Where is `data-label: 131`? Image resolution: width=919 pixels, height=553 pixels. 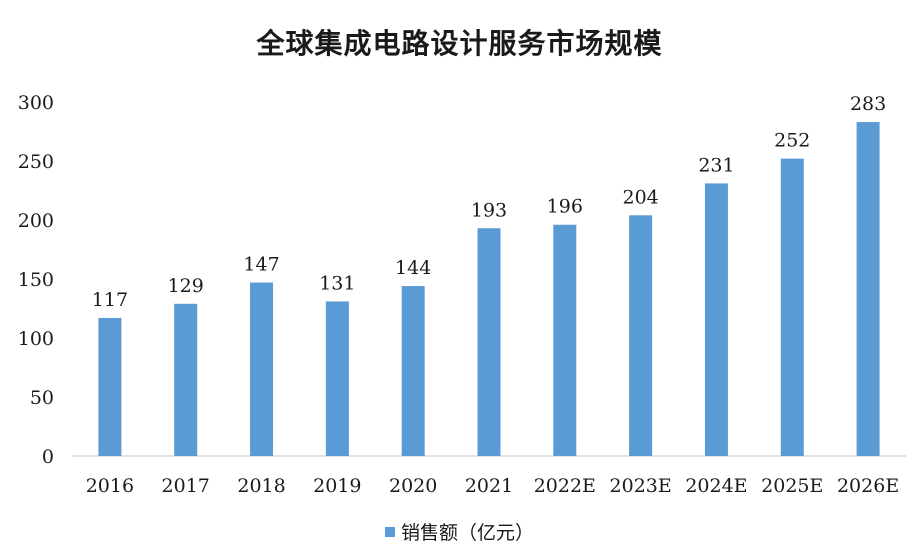
data-label: 131 is located at coordinates (337, 283).